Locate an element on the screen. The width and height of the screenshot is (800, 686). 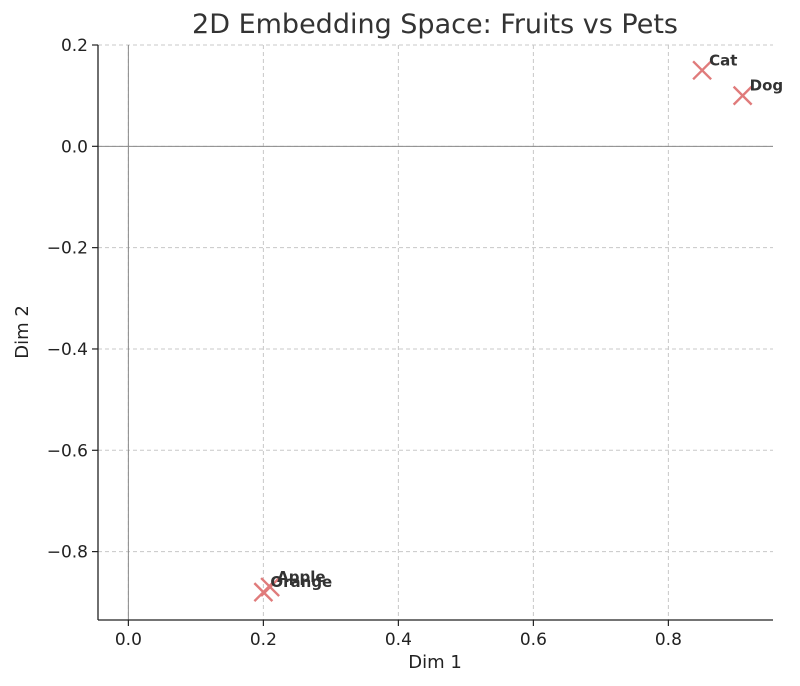
x-axis-label: Dim 1 is located at coordinates (435, 662).